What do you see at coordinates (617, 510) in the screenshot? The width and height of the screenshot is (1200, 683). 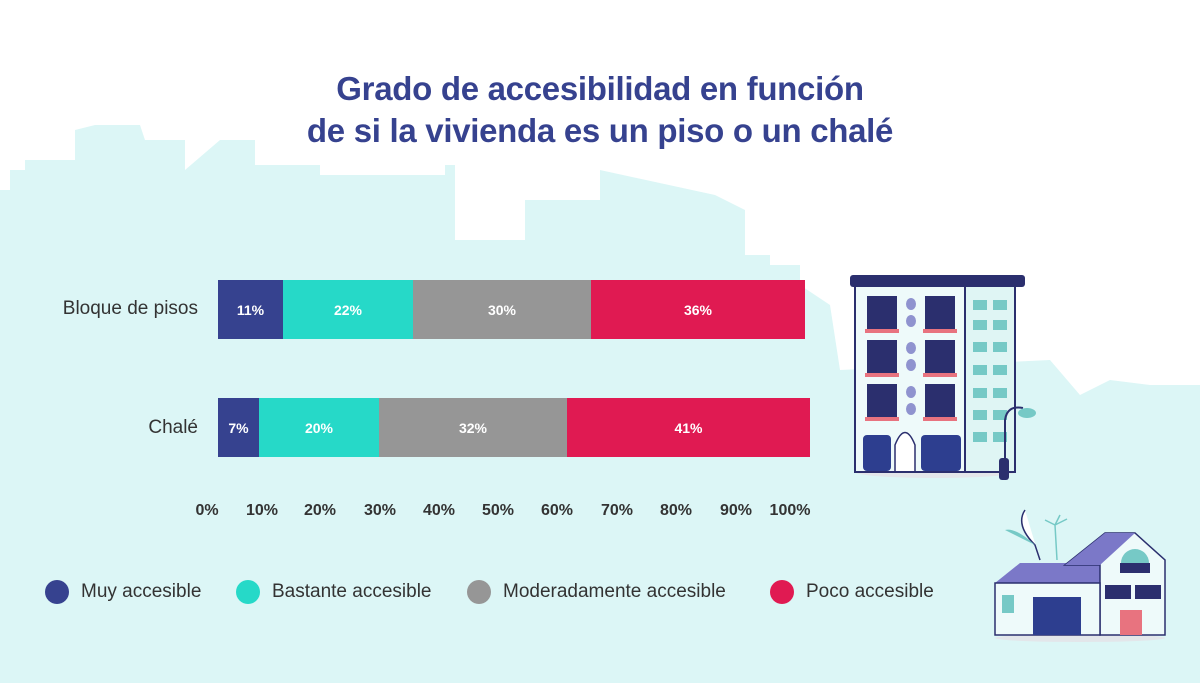 I see `x-tick: 70%` at bounding box center [617, 510].